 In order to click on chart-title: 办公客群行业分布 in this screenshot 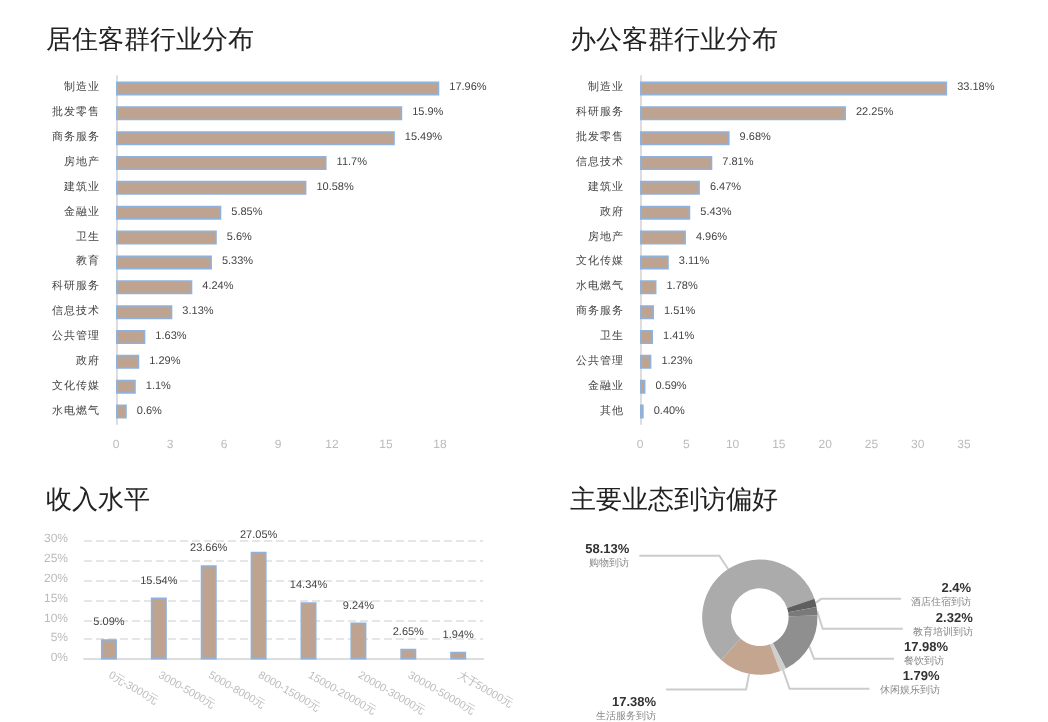, I will do `click(674, 39)`.